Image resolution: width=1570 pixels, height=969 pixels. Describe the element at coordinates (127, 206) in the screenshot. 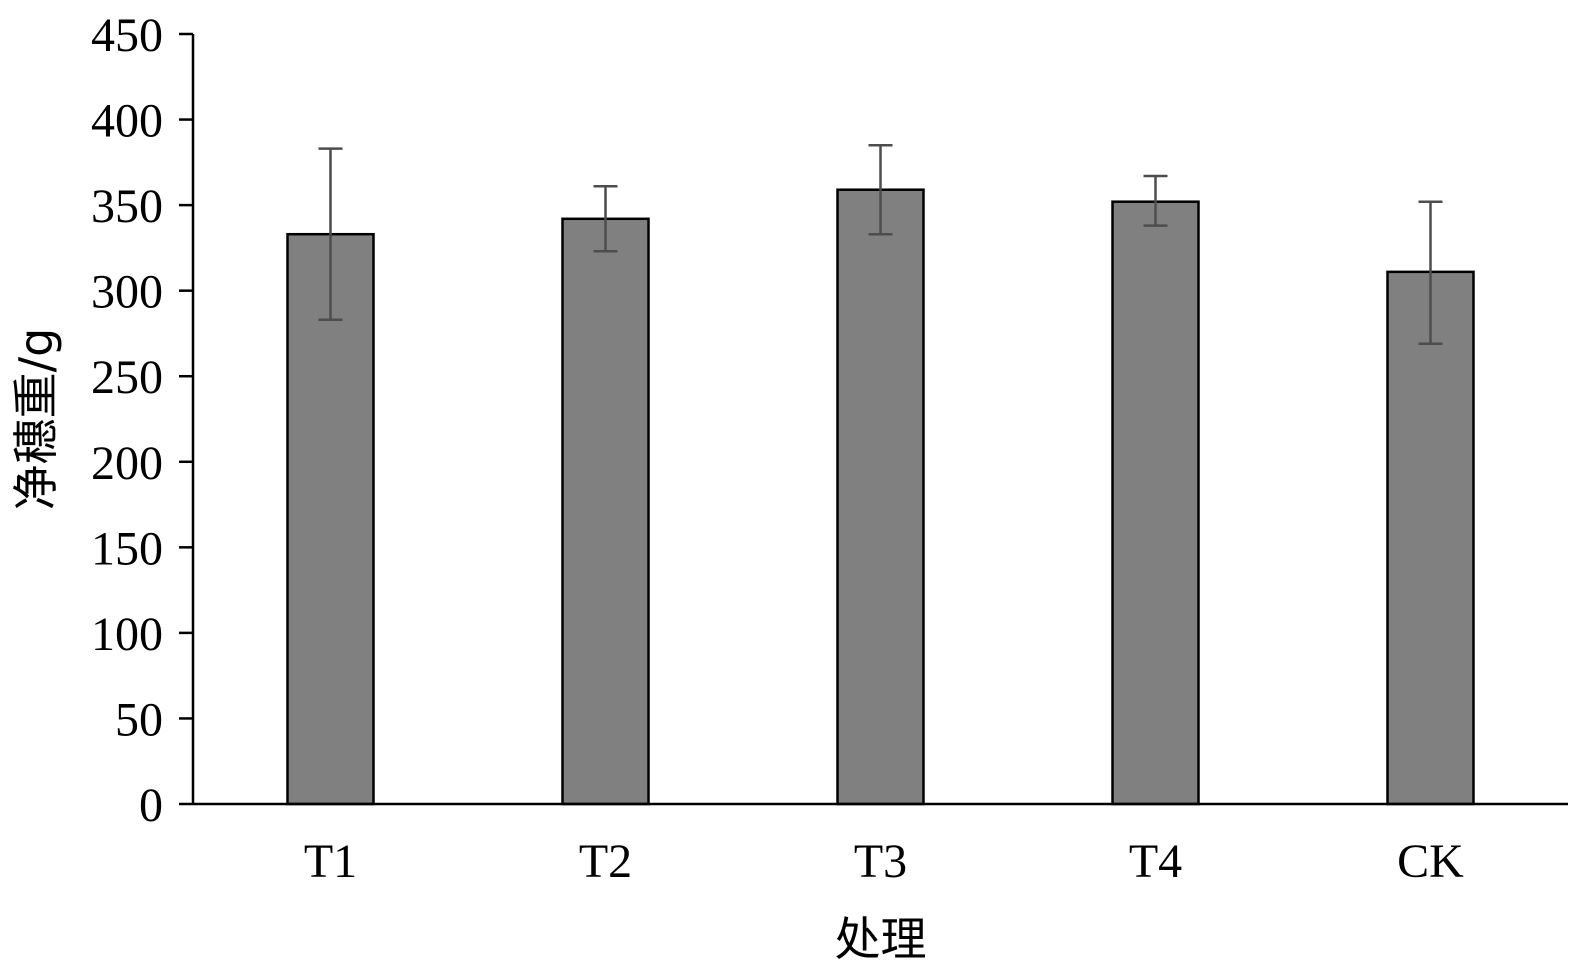

I see `y-tick-label: 350` at that location.